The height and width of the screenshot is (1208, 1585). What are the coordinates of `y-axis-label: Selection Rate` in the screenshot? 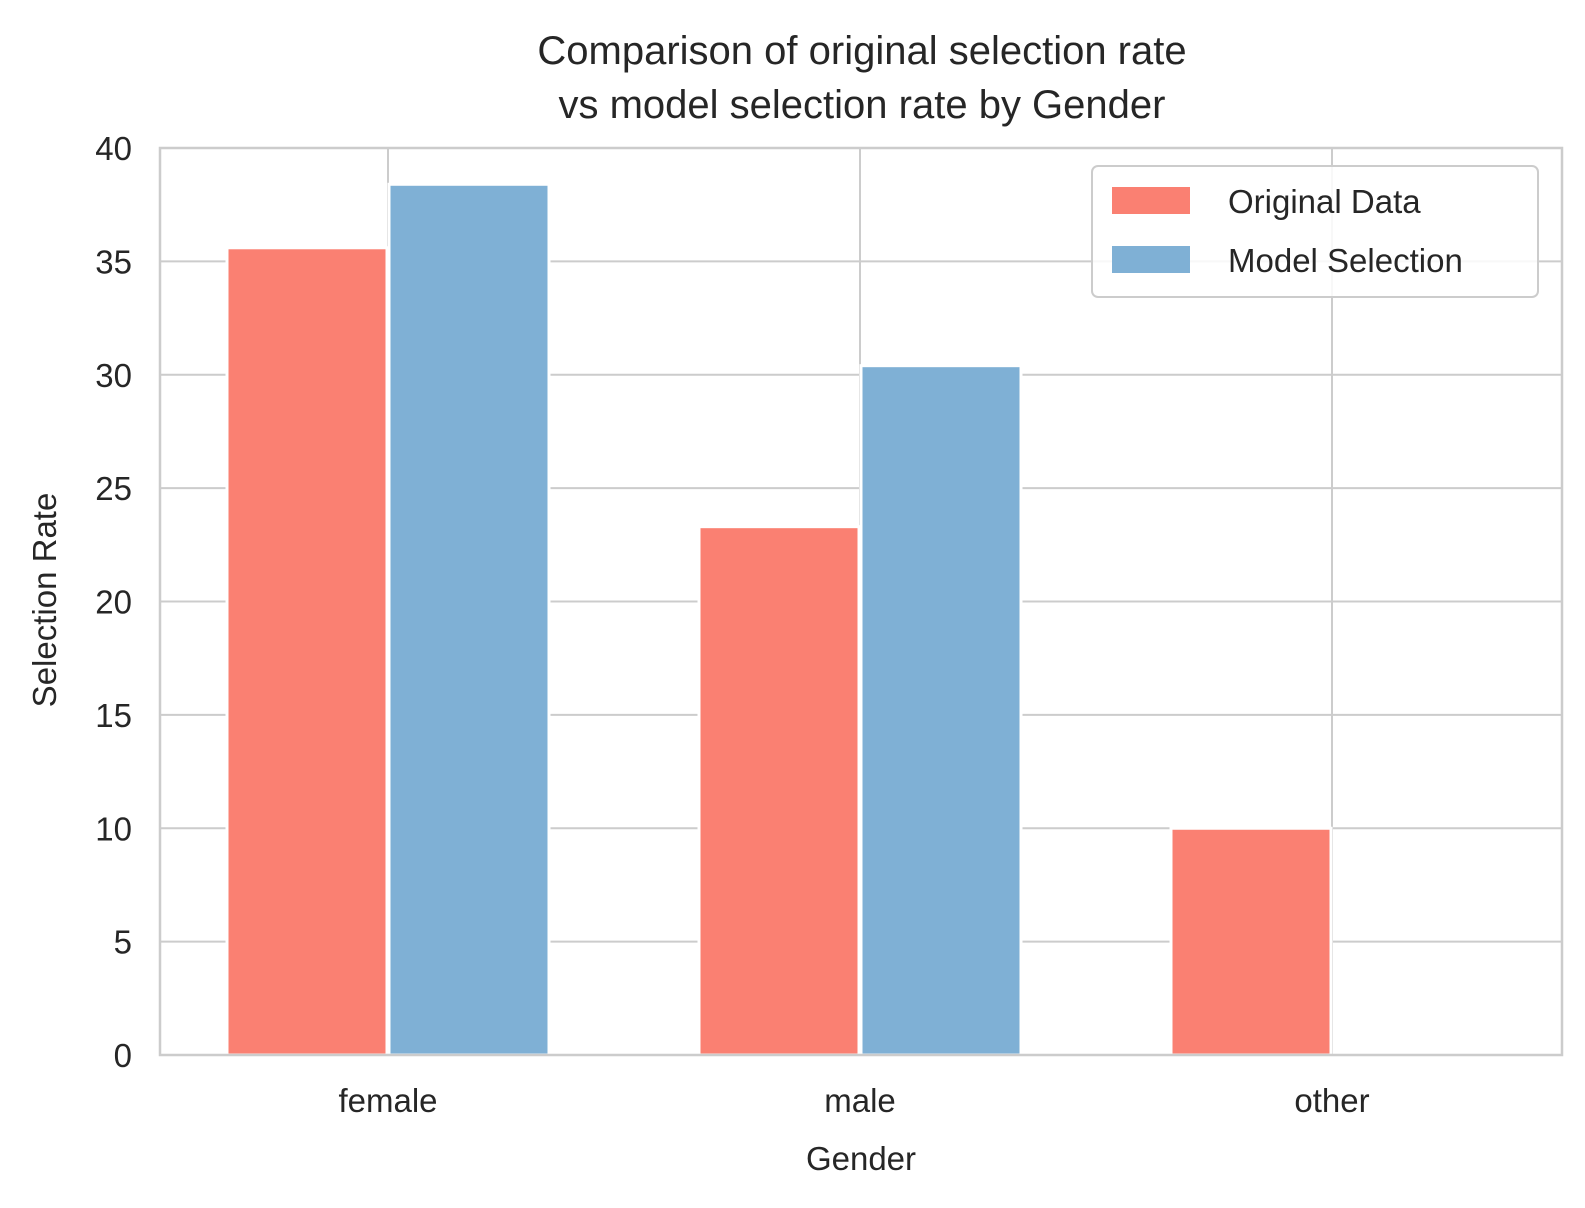 It's located at (44, 600).